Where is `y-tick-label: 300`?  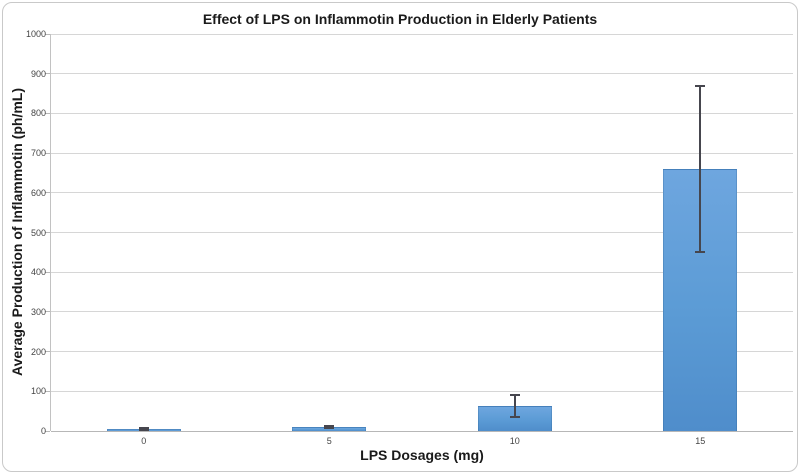
y-tick-label: 300 is located at coordinates (38, 311).